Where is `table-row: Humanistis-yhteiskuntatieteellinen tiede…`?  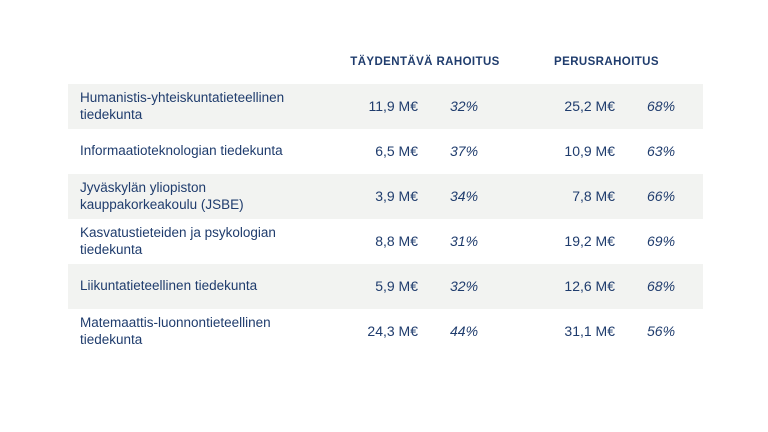 table-row: Humanistis-yhteiskuntatieteellinen tiede… is located at coordinates (385, 106).